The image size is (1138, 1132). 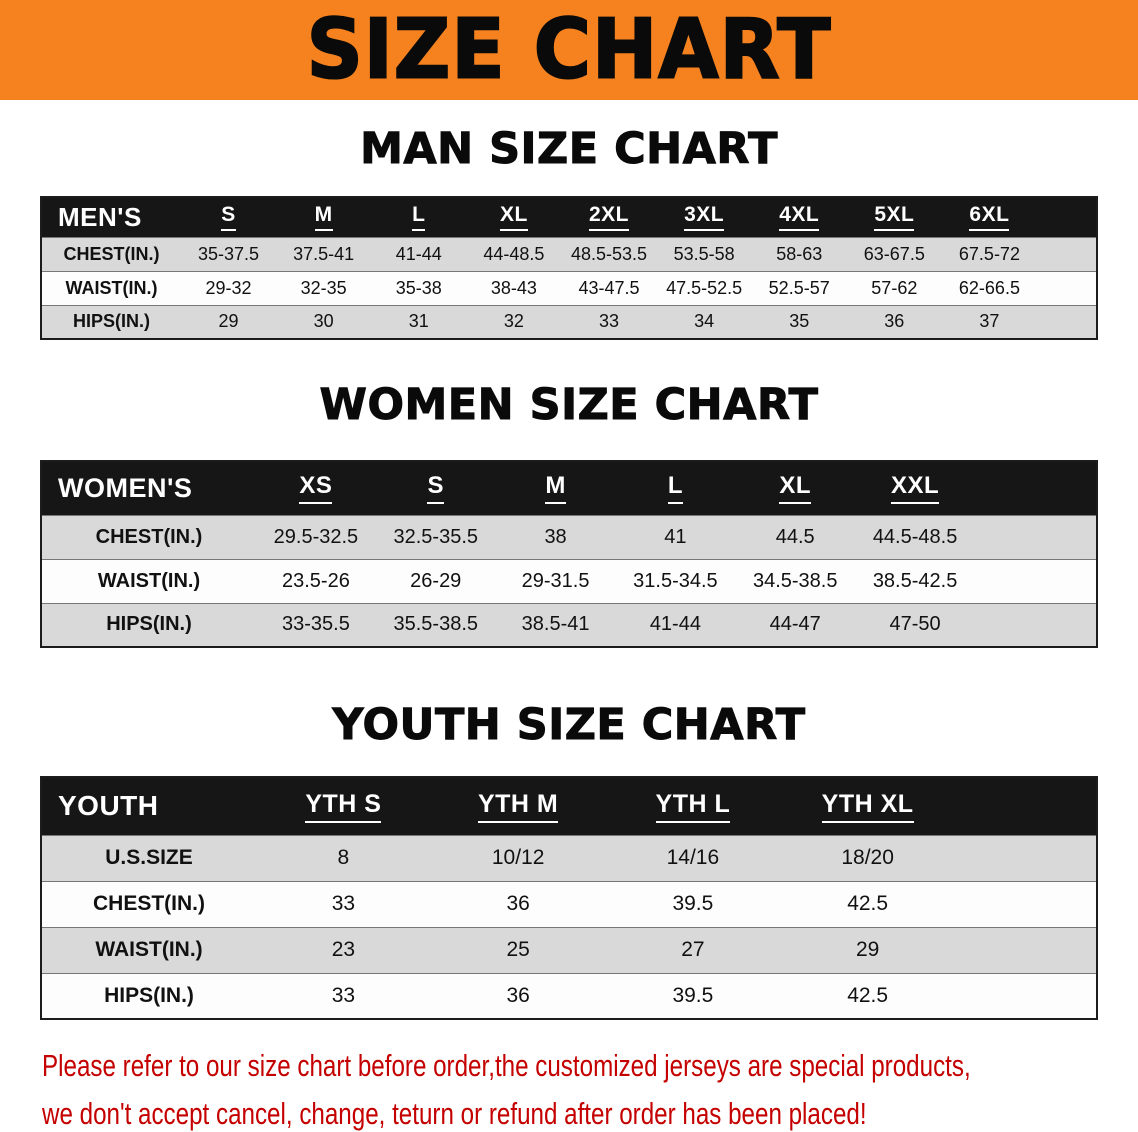 I want to click on banner: SIZE CHART, so click(x=569, y=50).